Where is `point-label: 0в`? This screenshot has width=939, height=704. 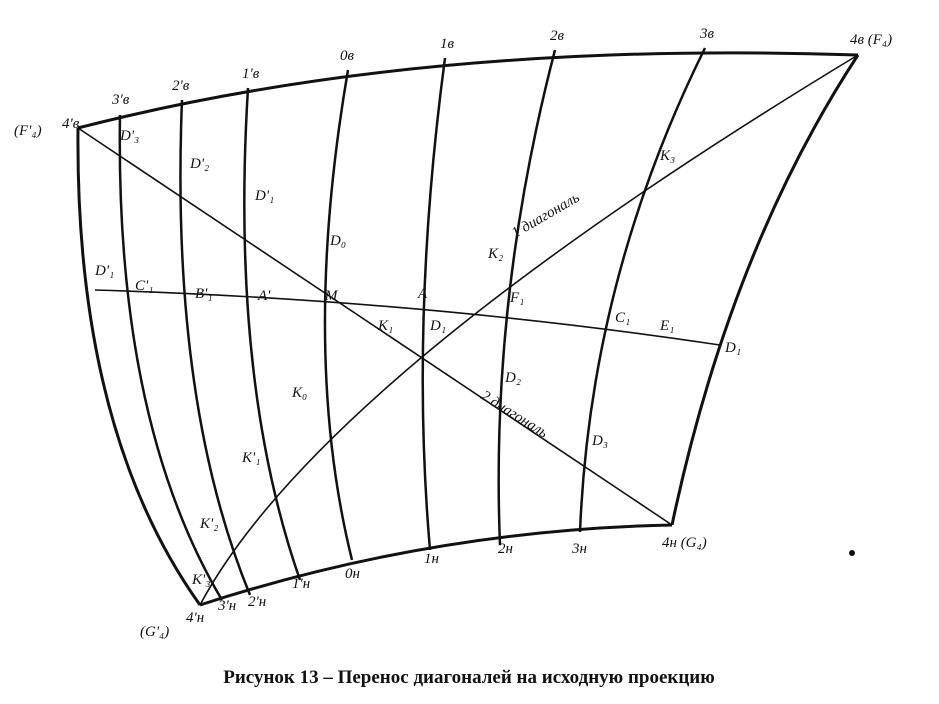 point-label: 0в is located at coordinates (347, 56).